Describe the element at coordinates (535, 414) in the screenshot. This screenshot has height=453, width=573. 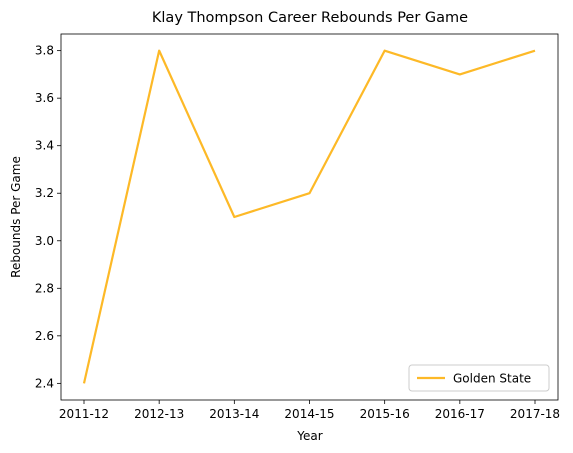
I see `x-tick-label: 2017-18` at that location.